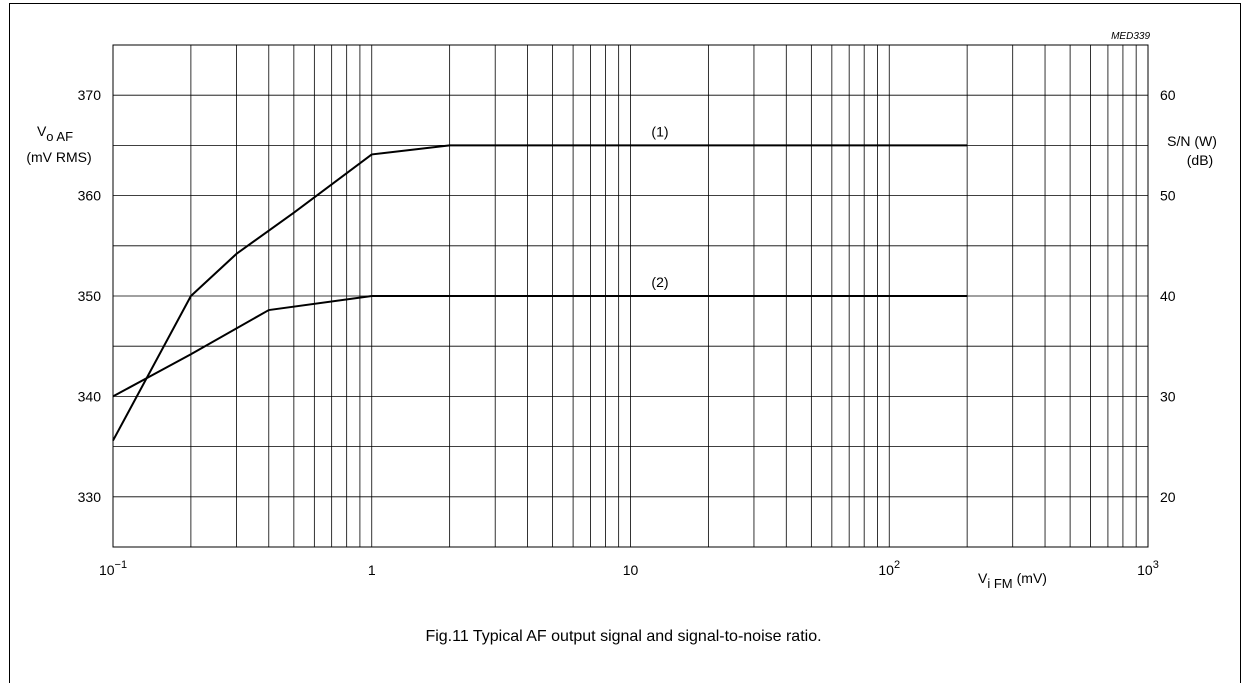 Image resolution: width=1247 pixels, height=683 pixels. What do you see at coordinates (113, 568) in the screenshot?
I see `x-tick-label: 10⁻¹` at bounding box center [113, 568].